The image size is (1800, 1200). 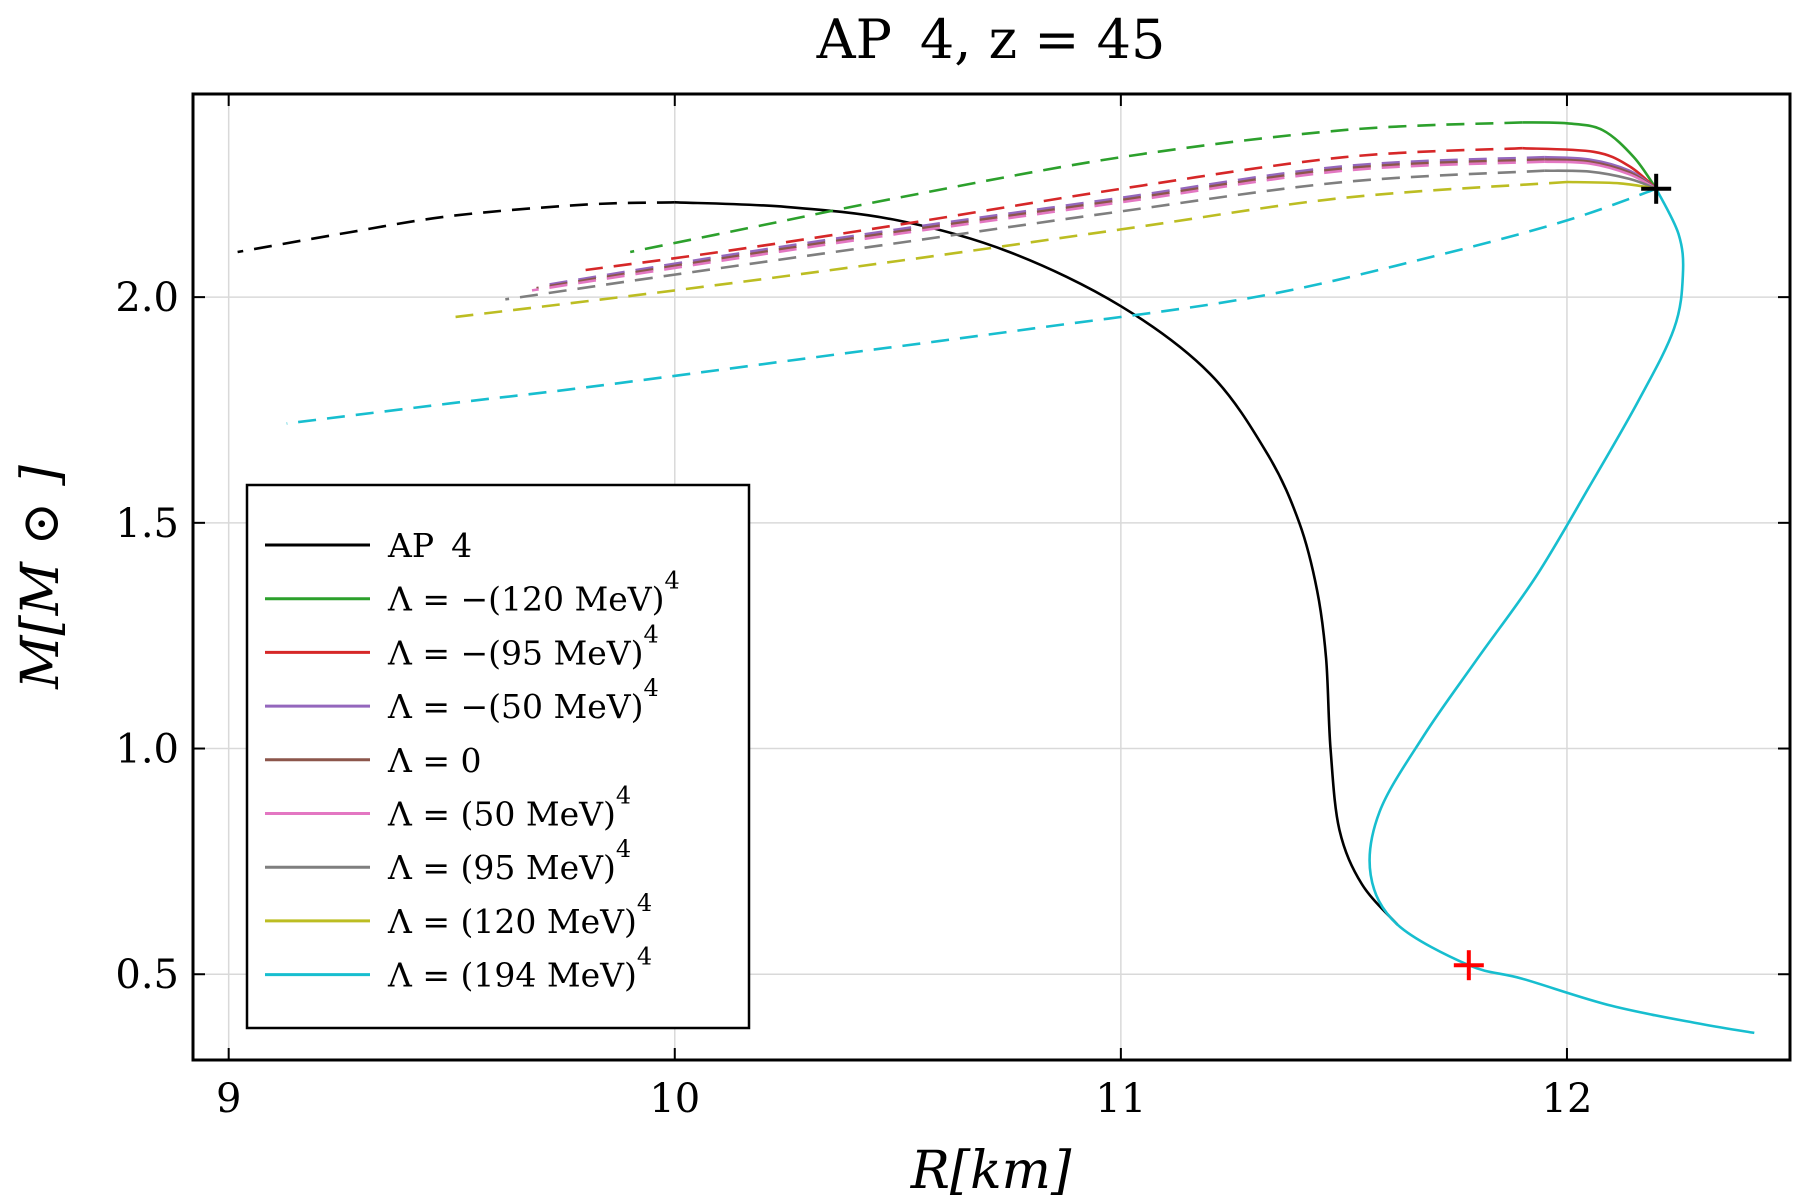 What do you see at coordinates (368, 545) in the screenshot?
I see `legend-item: AP 4` at bounding box center [368, 545].